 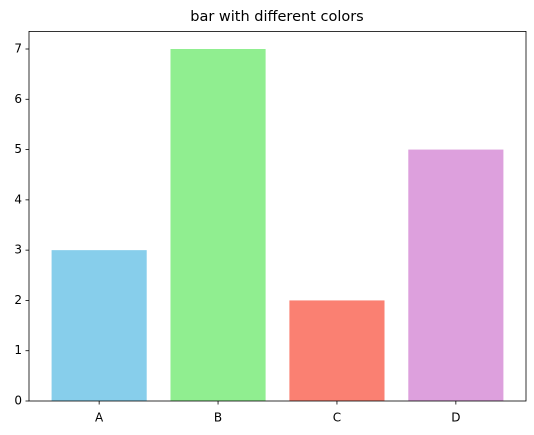 I want to click on chart-title: bar with different colors, so click(x=276, y=17).